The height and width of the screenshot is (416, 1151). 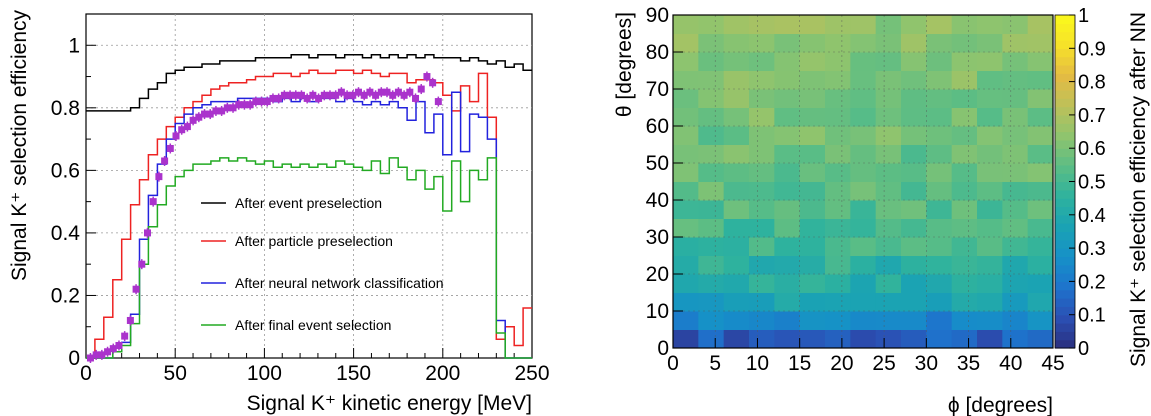 What do you see at coordinates (657, 163) in the screenshot?
I see `right-y-tick-label: 50` at bounding box center [657, 163].